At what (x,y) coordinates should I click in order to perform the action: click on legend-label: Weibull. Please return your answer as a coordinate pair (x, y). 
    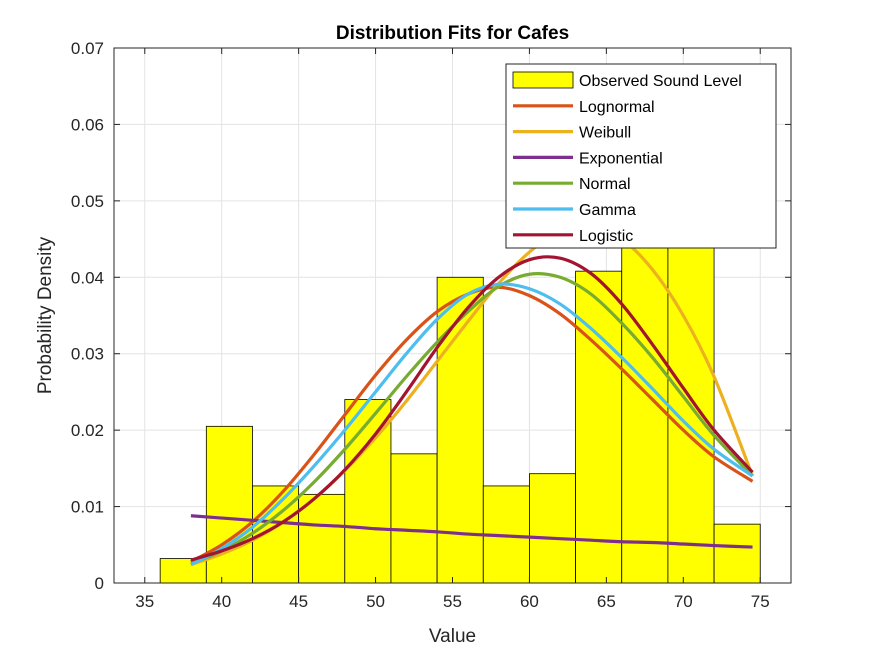
    Looking at the image, I should click on (605, 133).